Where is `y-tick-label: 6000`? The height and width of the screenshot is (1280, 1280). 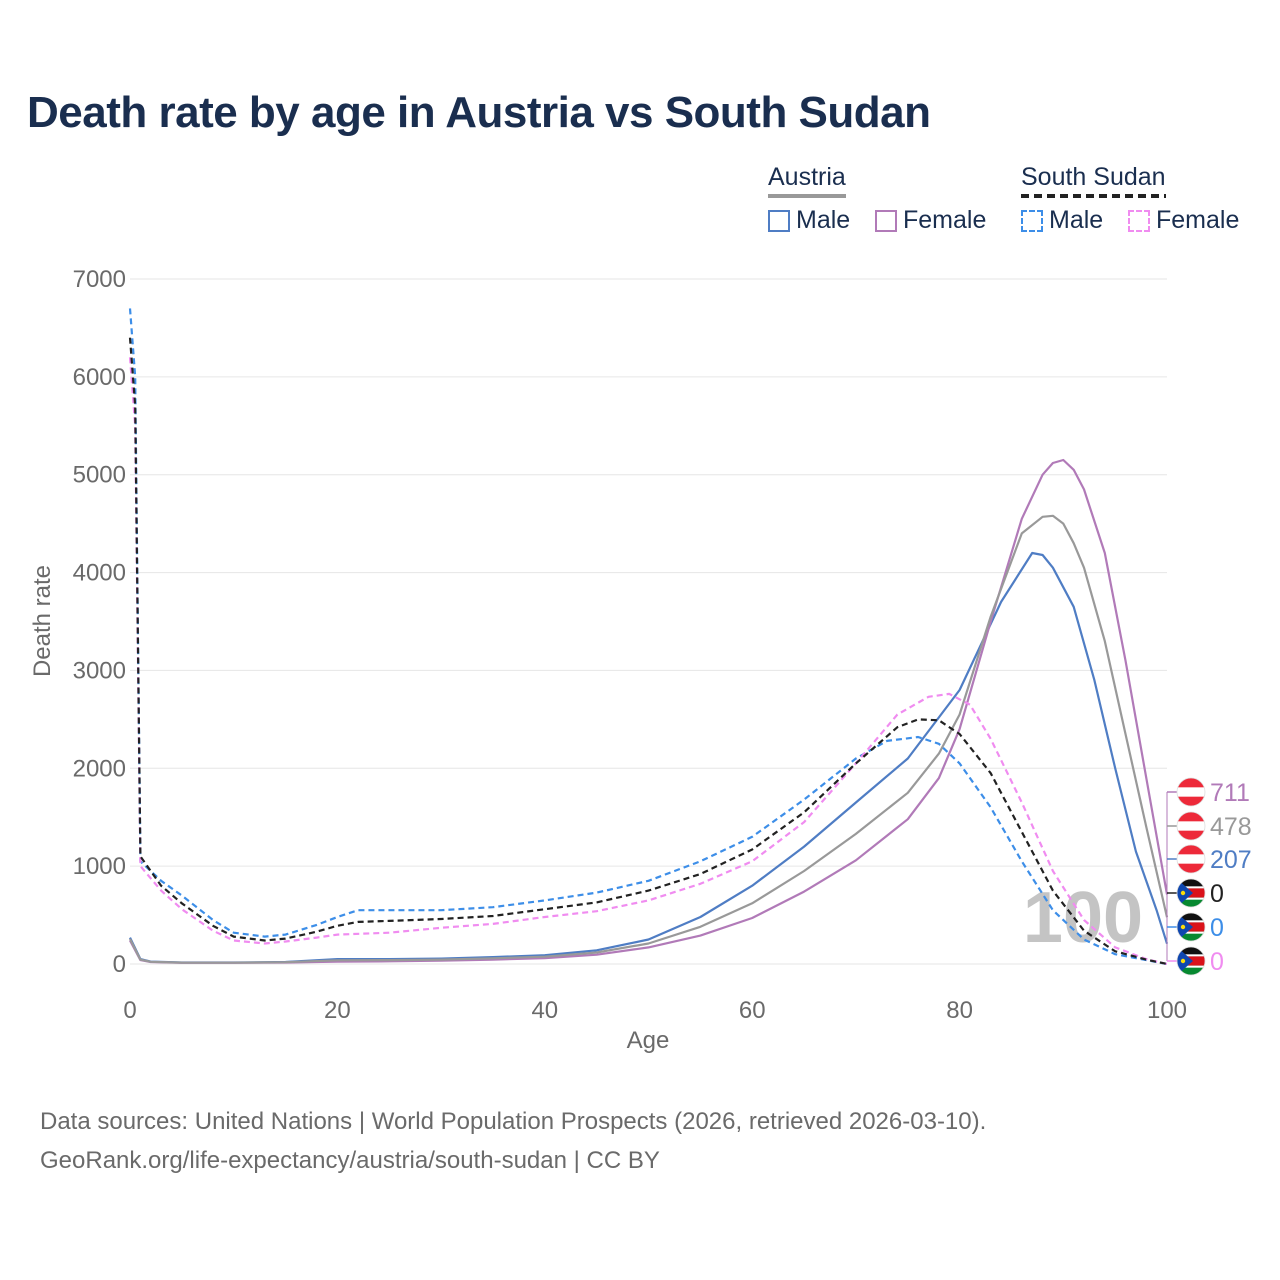
y-tick-label: 6000 is located at coordinates (99, 377).